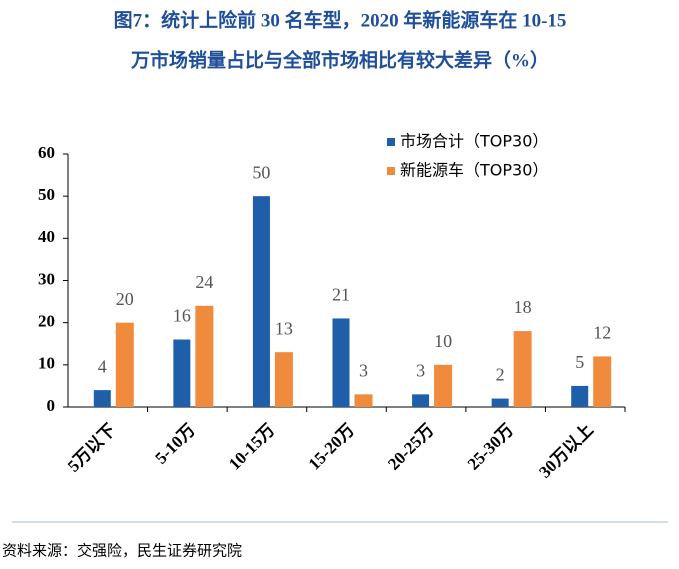 Image resolution: width=679 pixels, height=569 pixels. Describe the element at coordinates (122, 551) in the screenshot. I see `source-note: 资料来源：交强险，民生证券研究院` at that location.